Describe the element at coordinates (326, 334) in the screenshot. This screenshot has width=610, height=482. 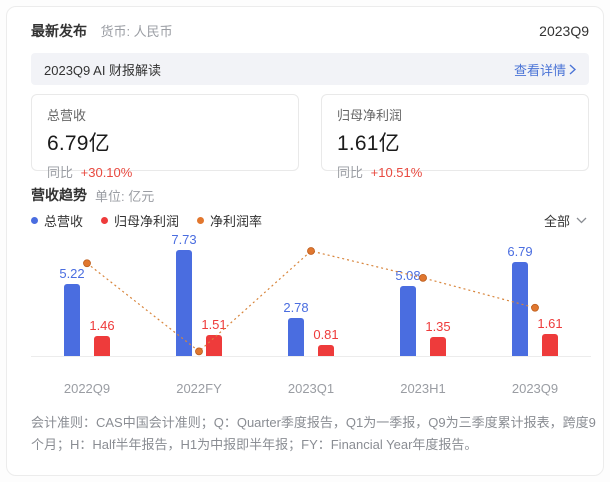
I see `bar-value-label: 0.81` at that location.